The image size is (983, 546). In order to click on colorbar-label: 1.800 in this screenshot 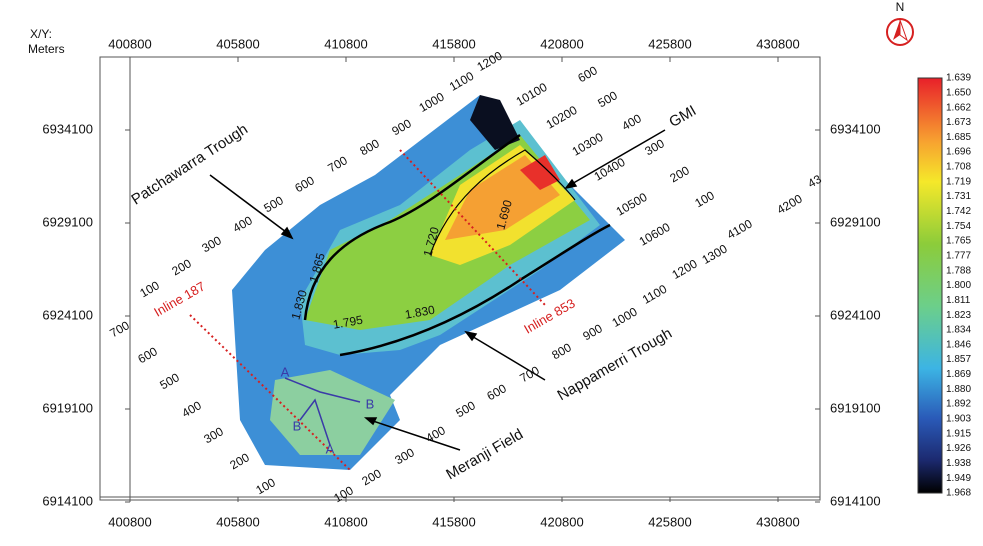, I will do `click(958, 285)`.